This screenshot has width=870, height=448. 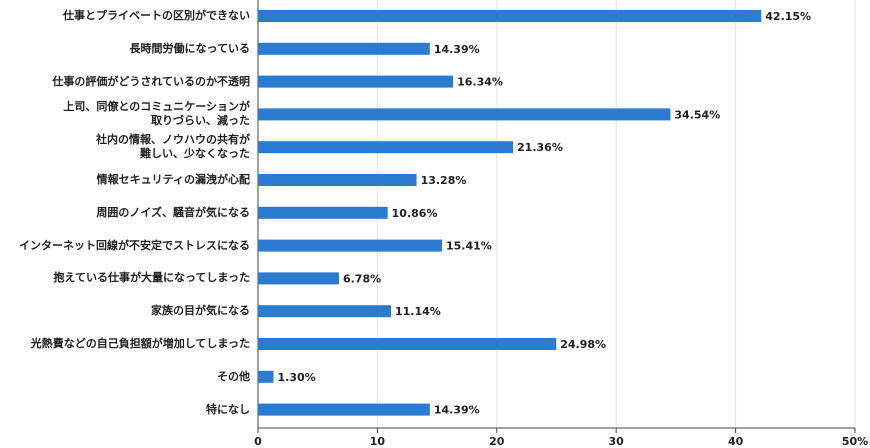 What do you see at coordinates (200, 311) in the screenshot?
I see `y-tick-label: 家族の目が気になる` at bounding box center [200, 311].